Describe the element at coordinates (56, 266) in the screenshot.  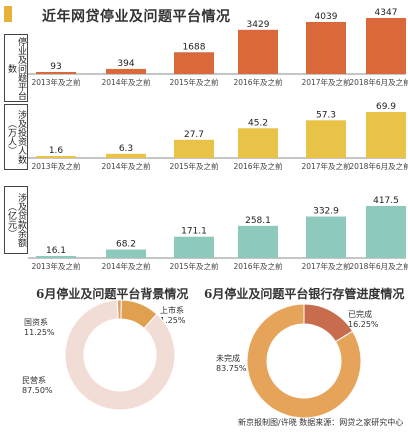
I see `chart3-tick-label: 2013年及之前` at that location.